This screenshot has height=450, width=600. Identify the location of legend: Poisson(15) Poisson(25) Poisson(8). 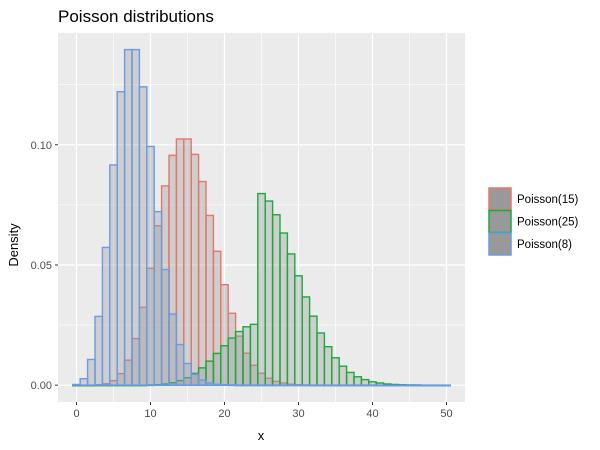
(533, 221).